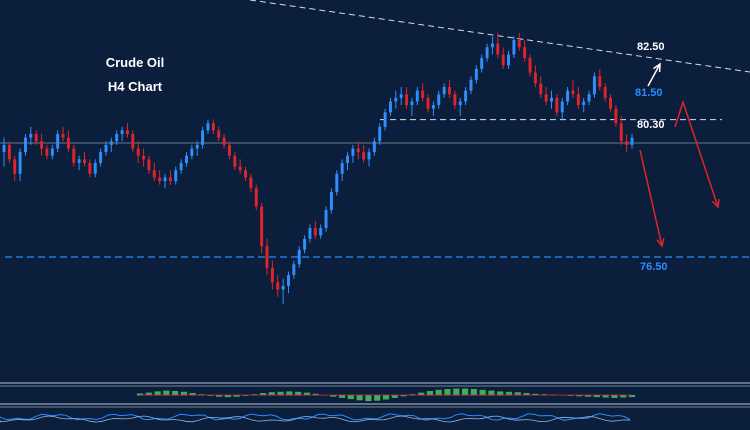  I want to click on arrow-down-to-76-50-line, so click(651, 198).